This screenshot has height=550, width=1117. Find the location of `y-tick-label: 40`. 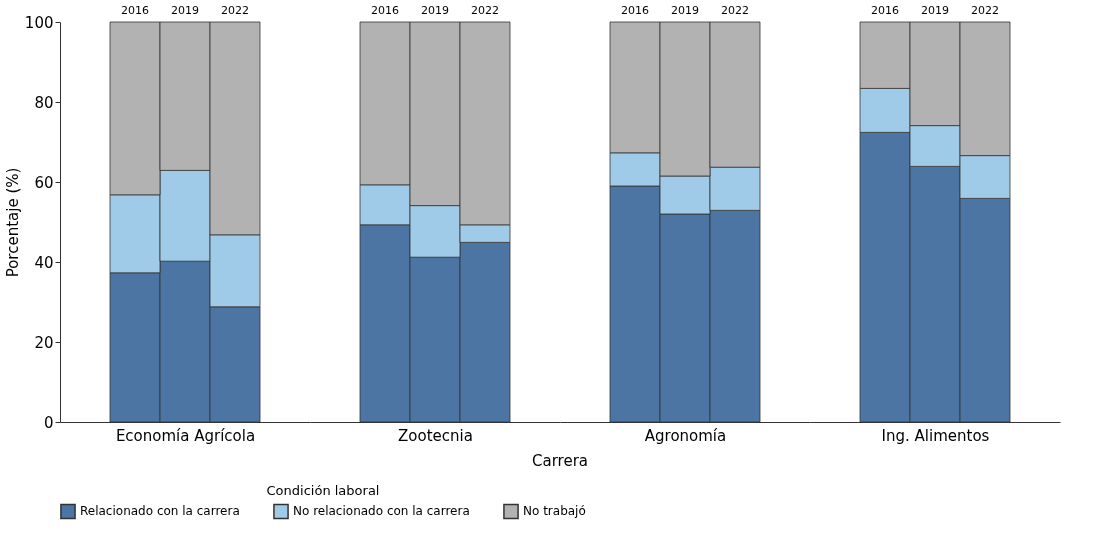

y-tick-label: 40 is located at coordinates (44, 262).